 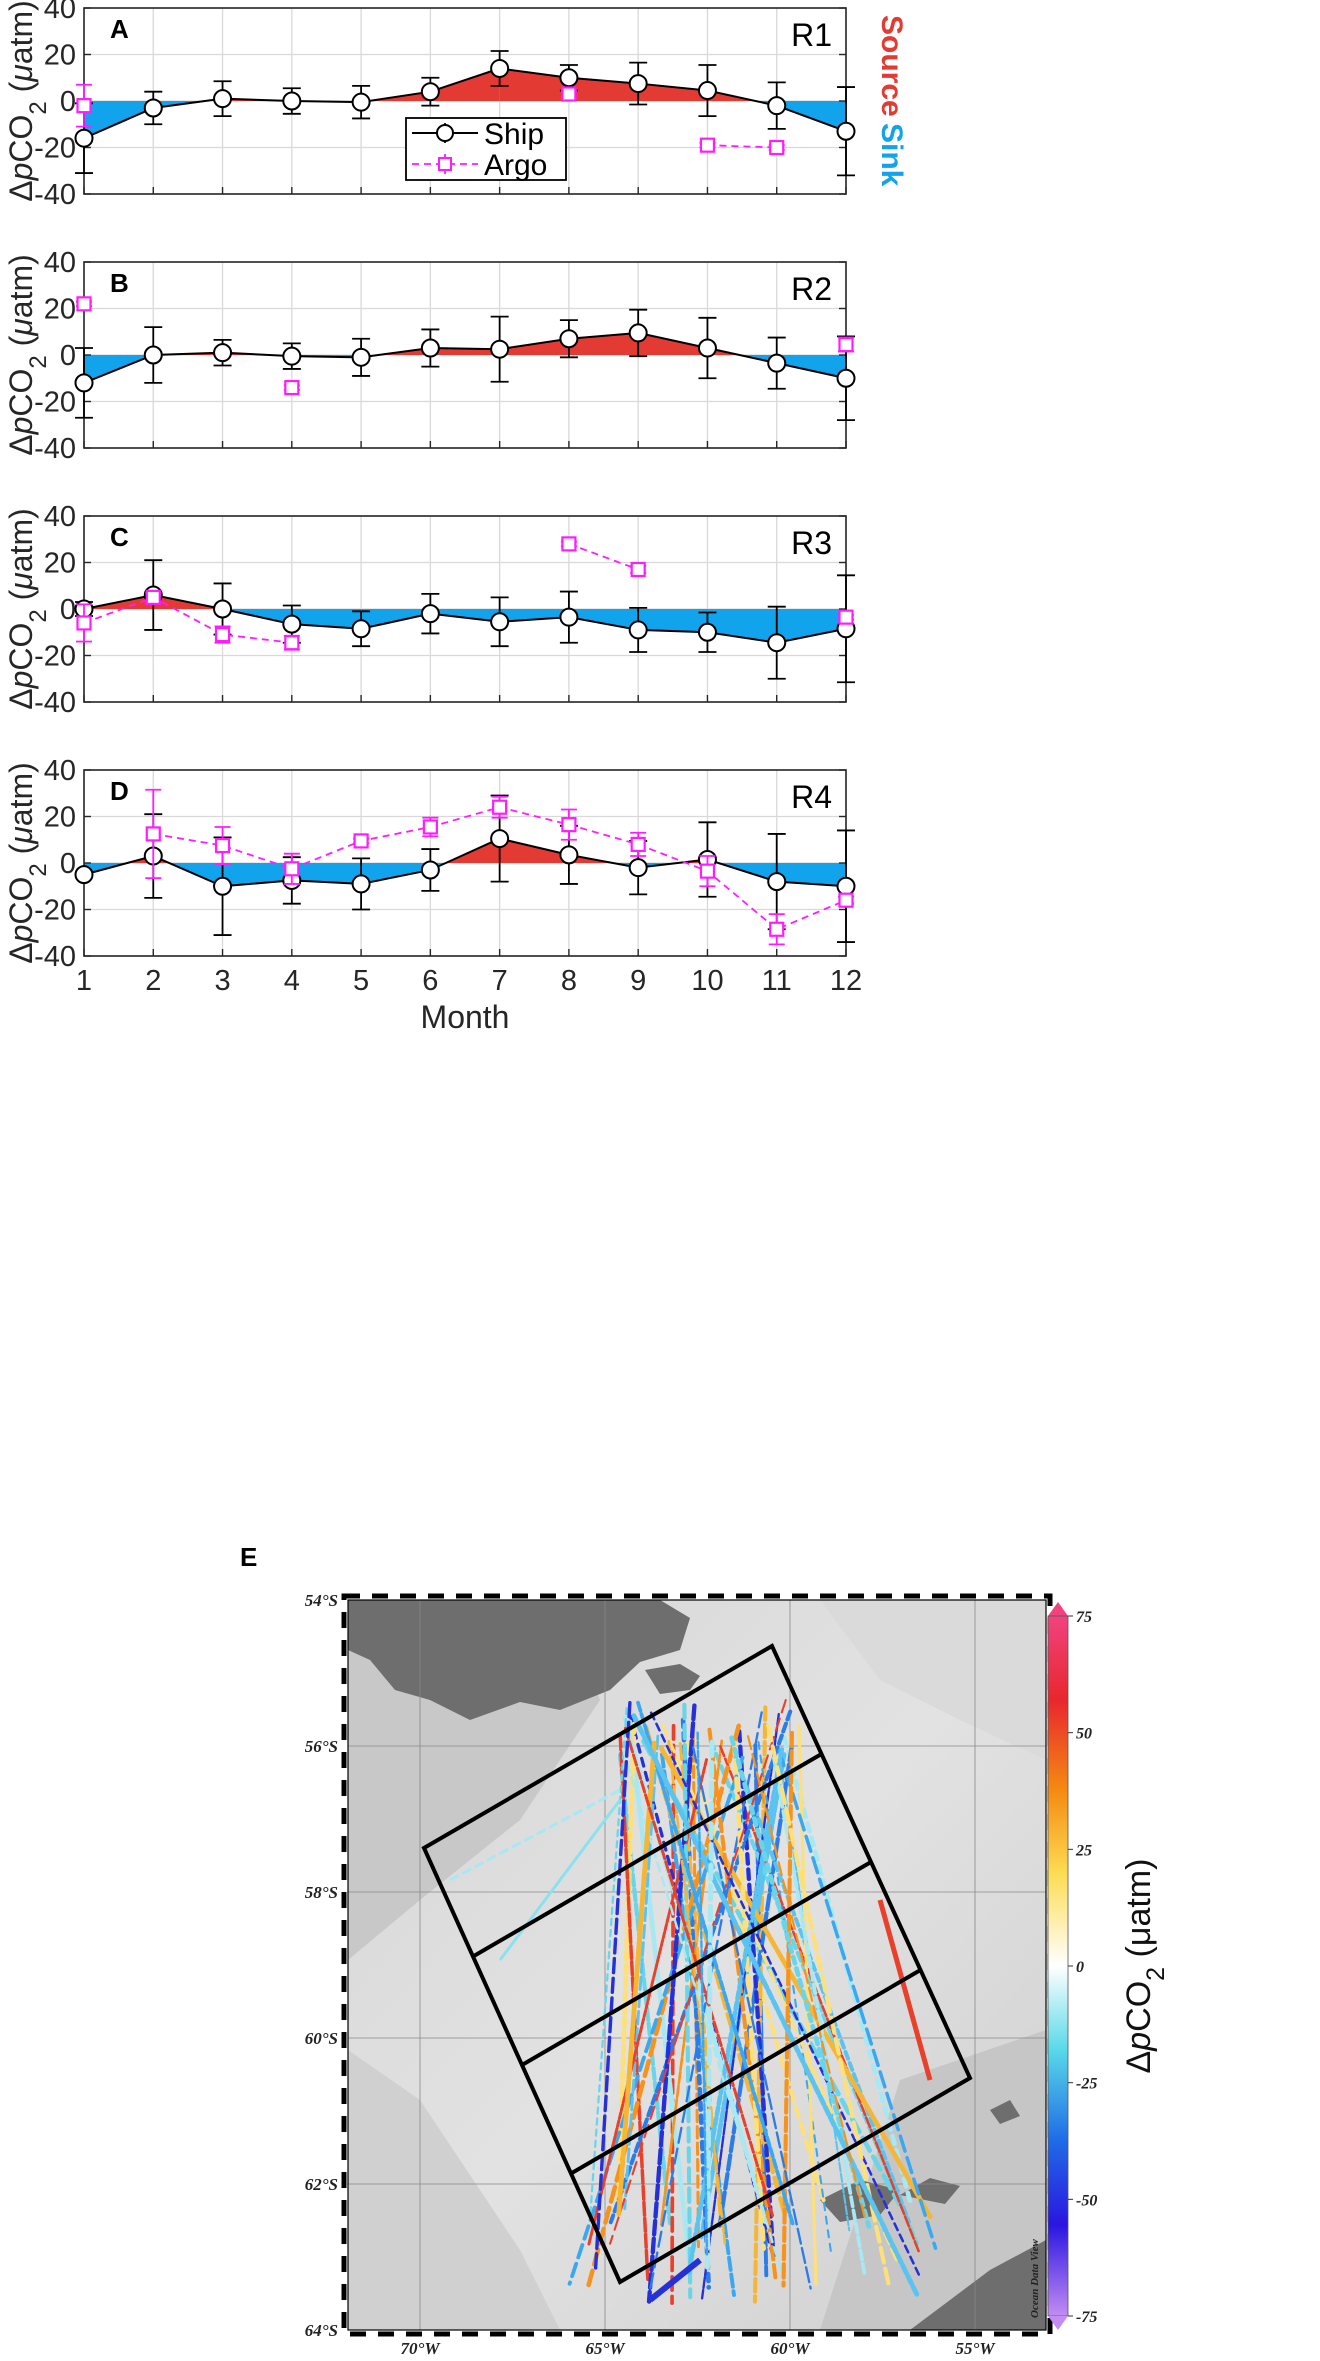 I want to click on lon-tick-label: 55°W, so click(x=976, y=2348).